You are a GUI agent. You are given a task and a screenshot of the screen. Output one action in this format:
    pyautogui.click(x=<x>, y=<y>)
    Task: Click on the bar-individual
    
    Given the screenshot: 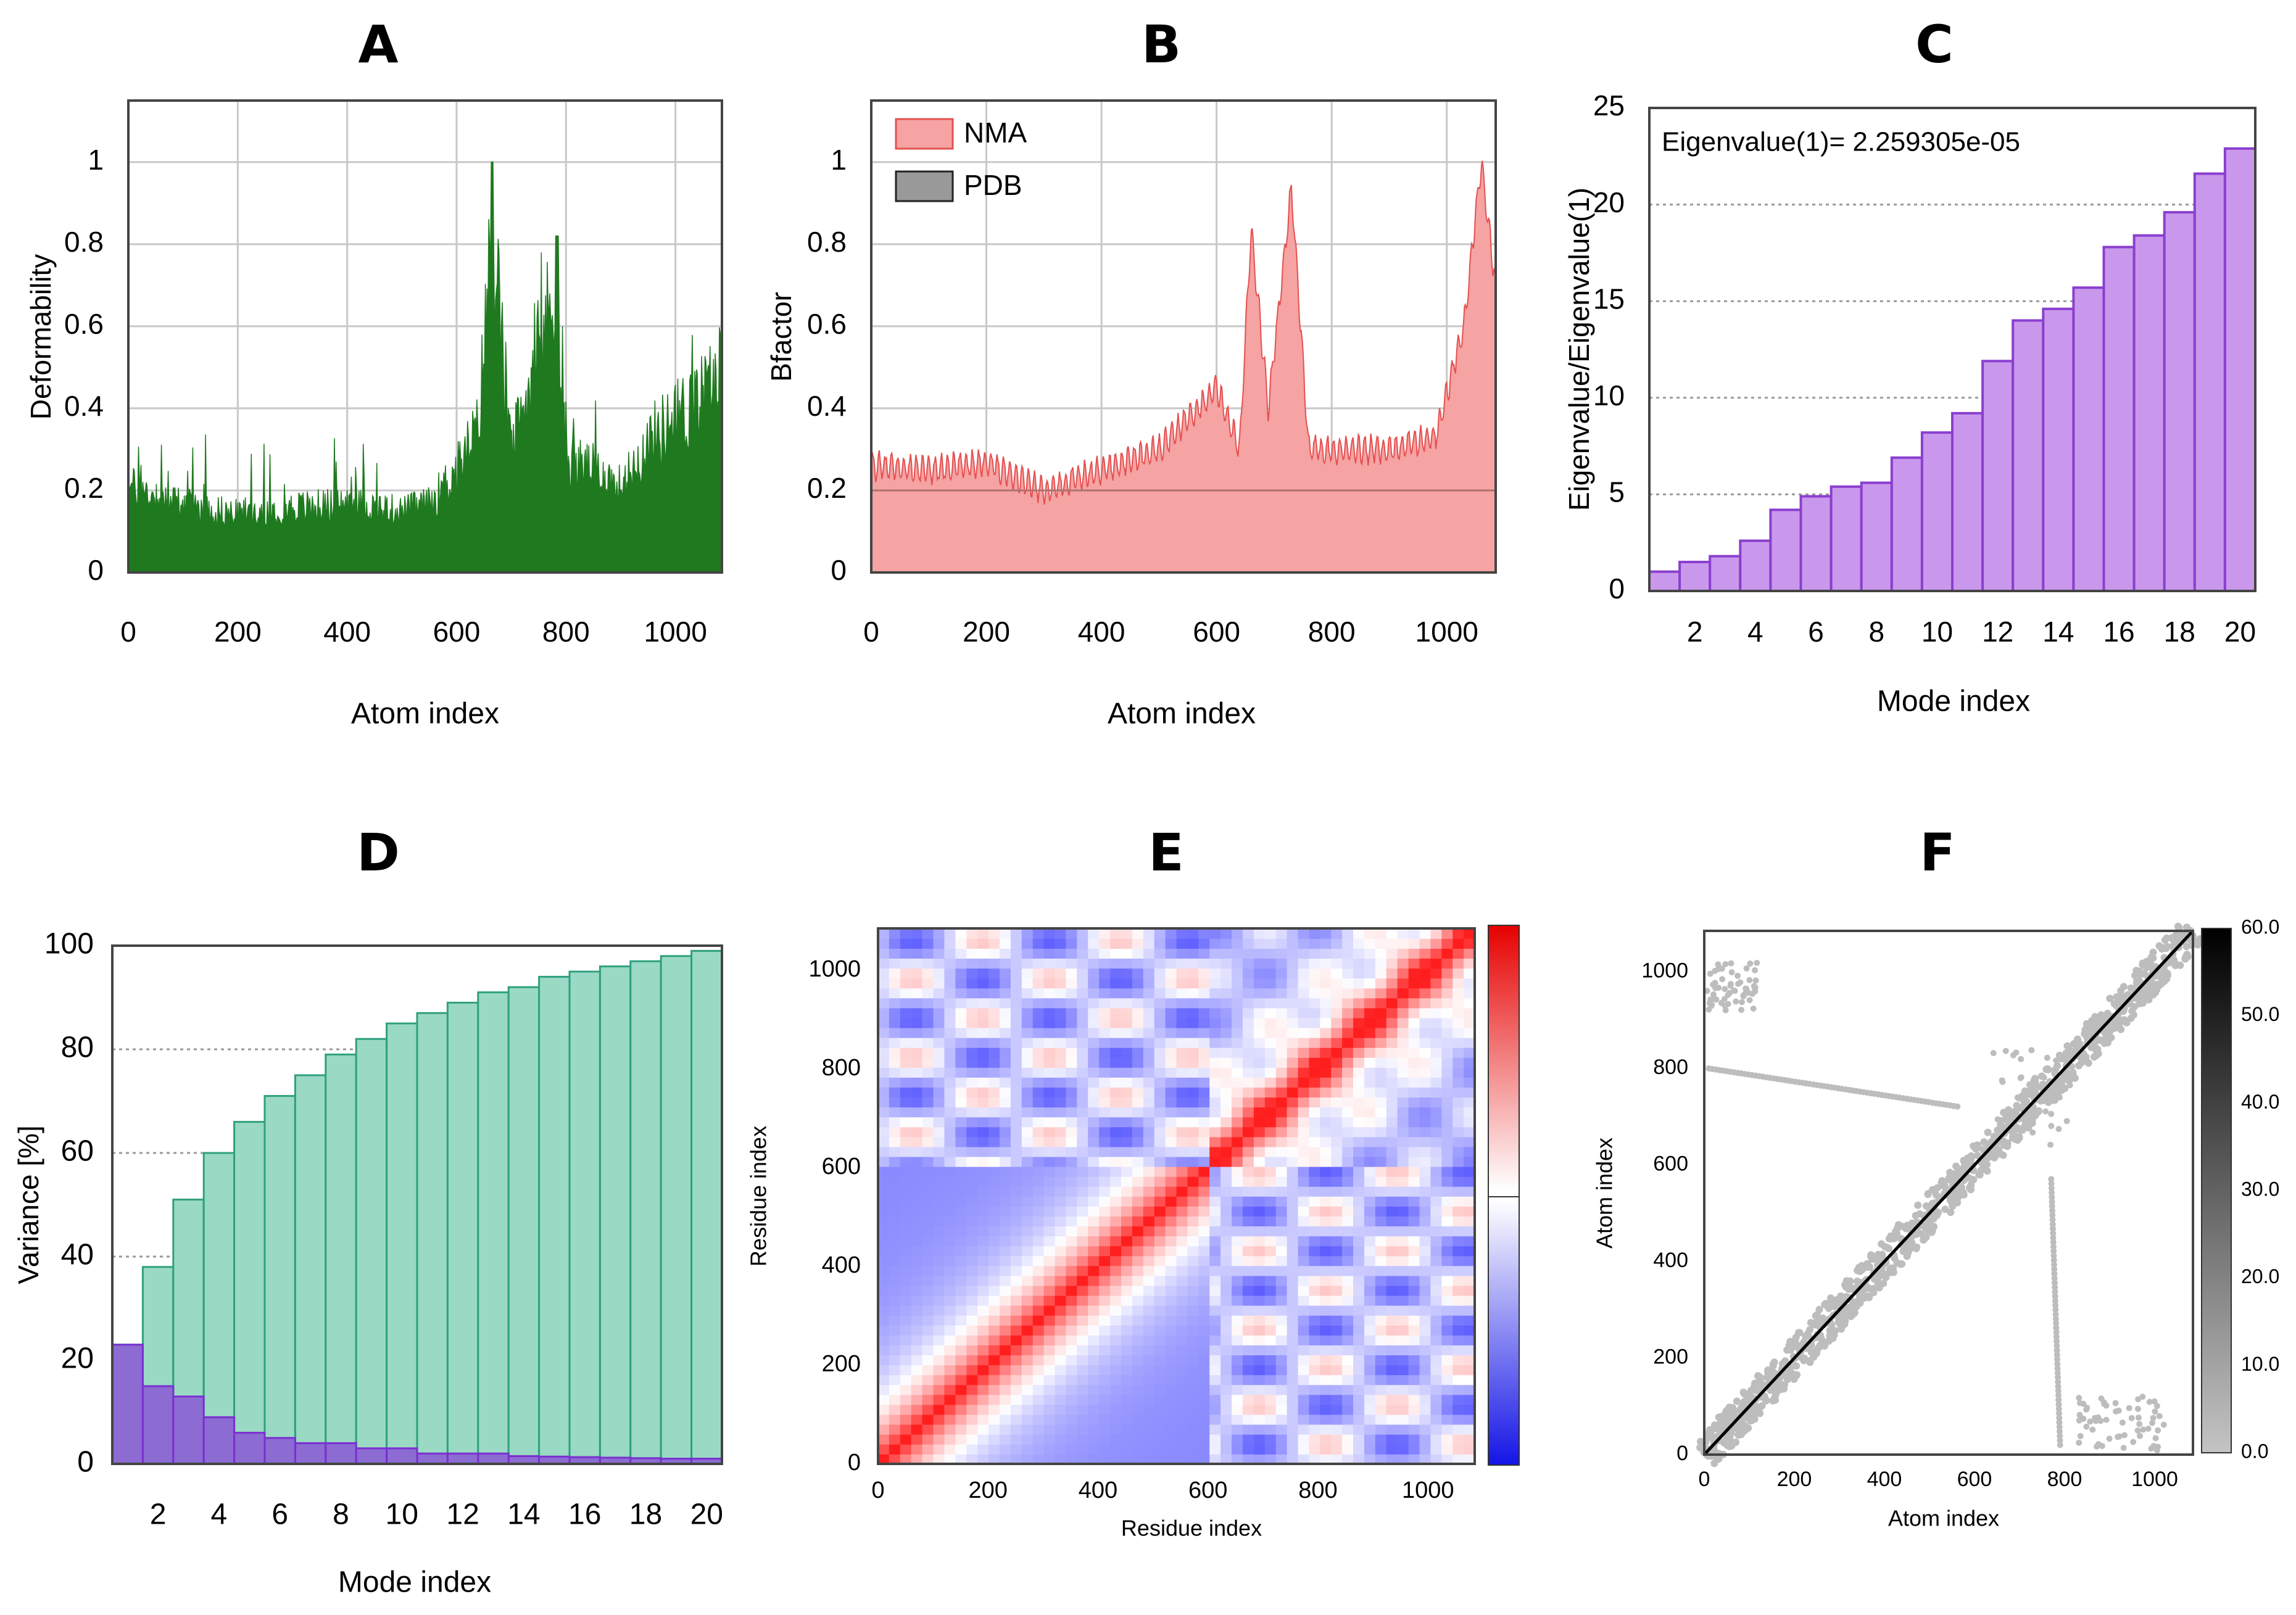 What is the action you would take?
    pyautogui.click(x=402, y=1456)
    